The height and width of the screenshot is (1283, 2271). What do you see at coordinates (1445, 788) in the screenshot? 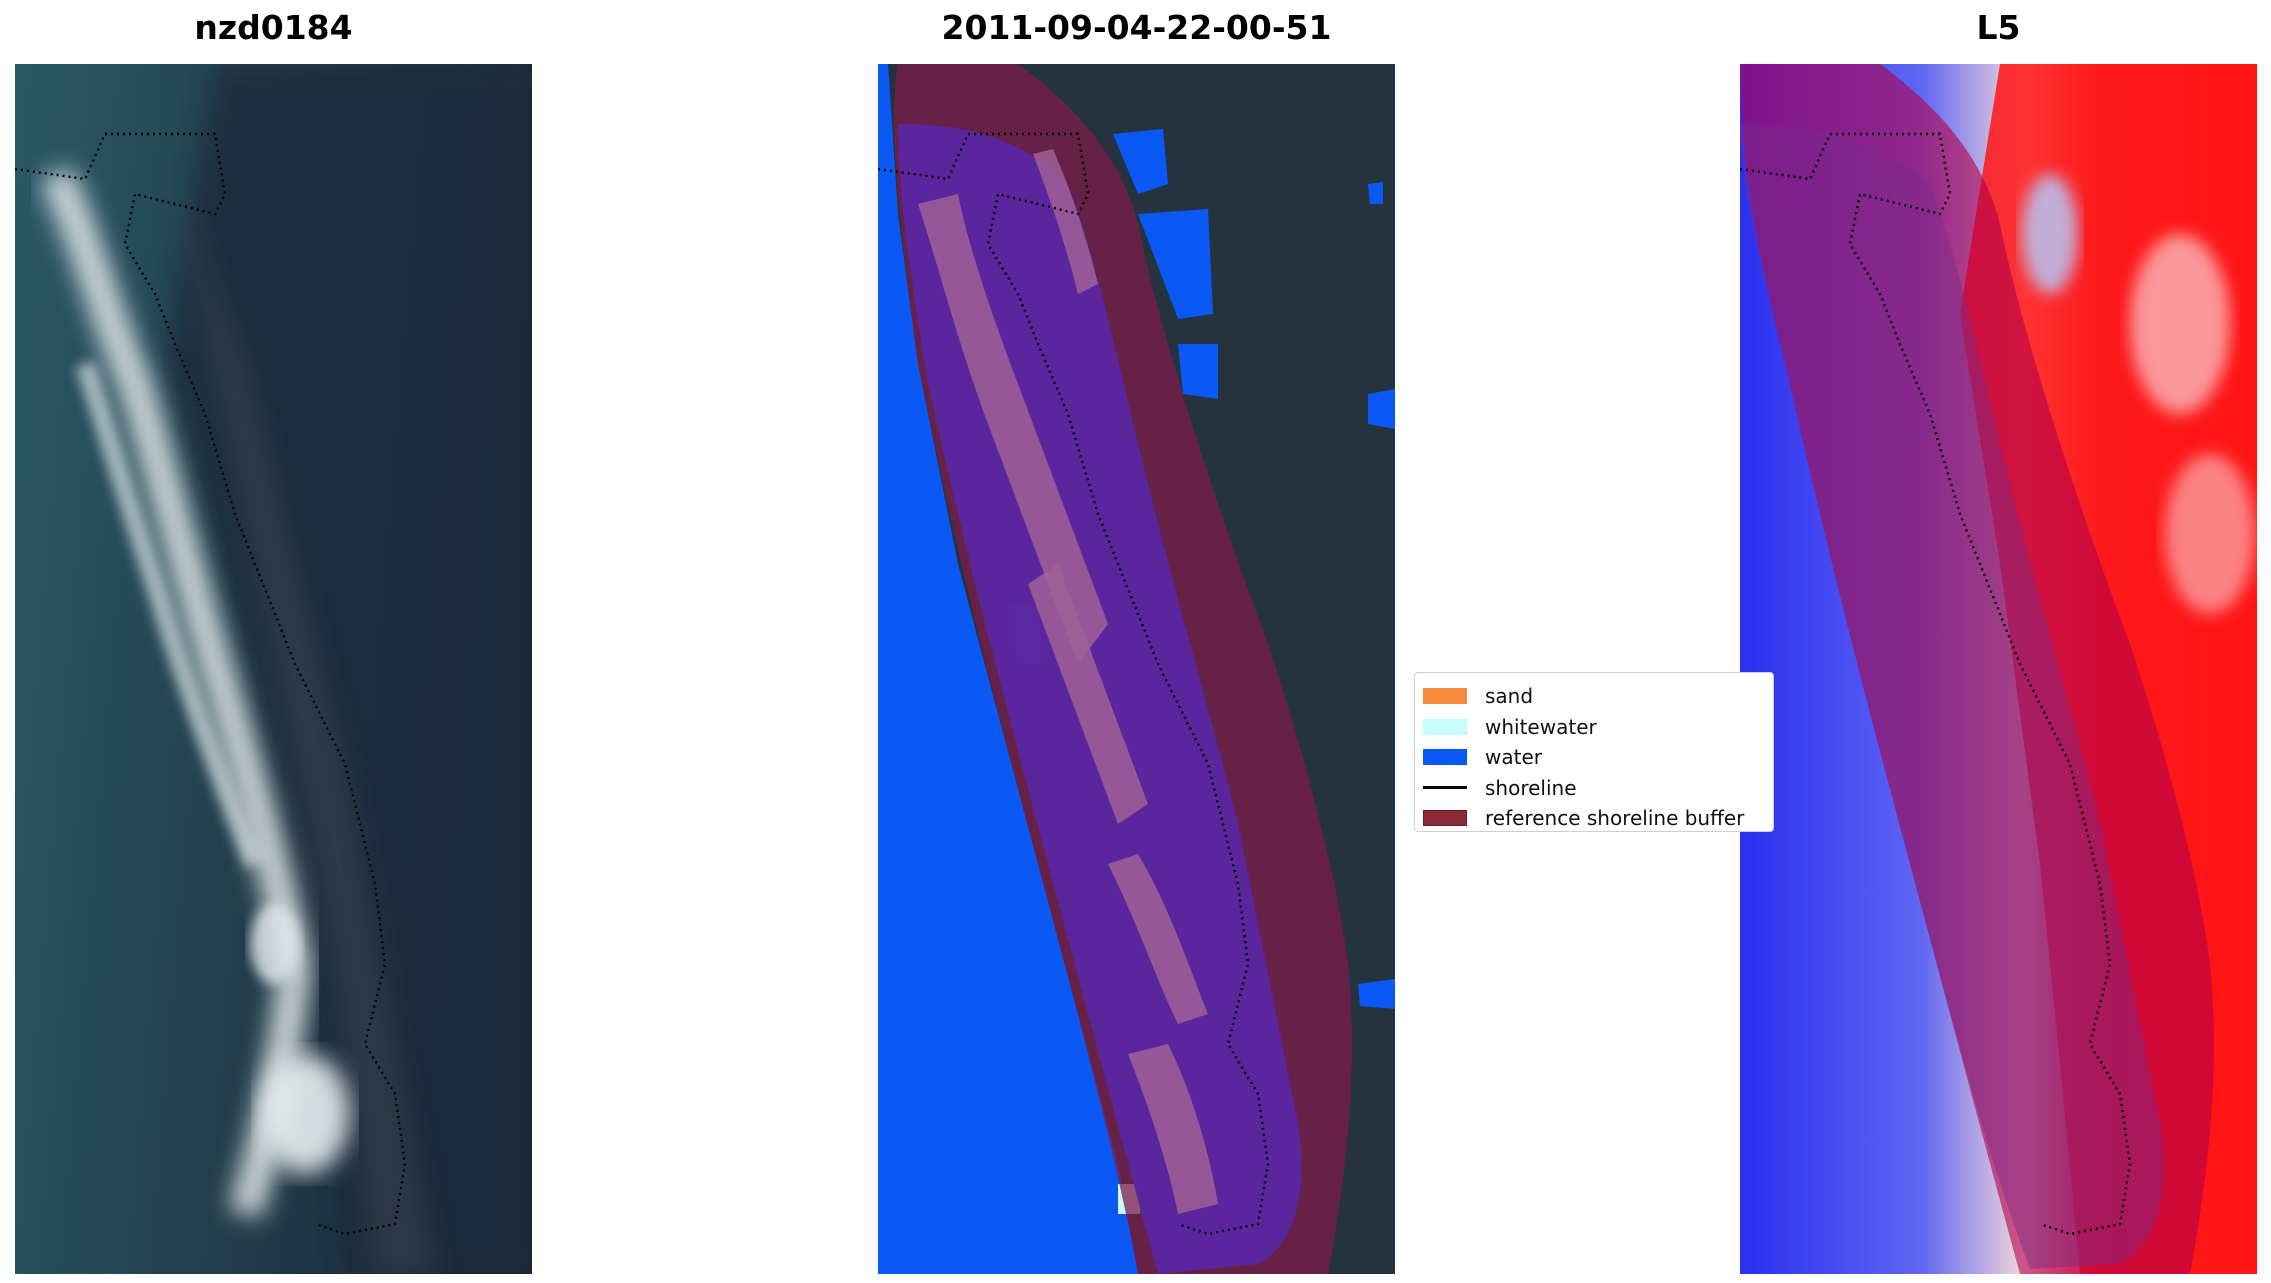
I see `legend-swatch-shoreline` at bounding box center [1445, 788].